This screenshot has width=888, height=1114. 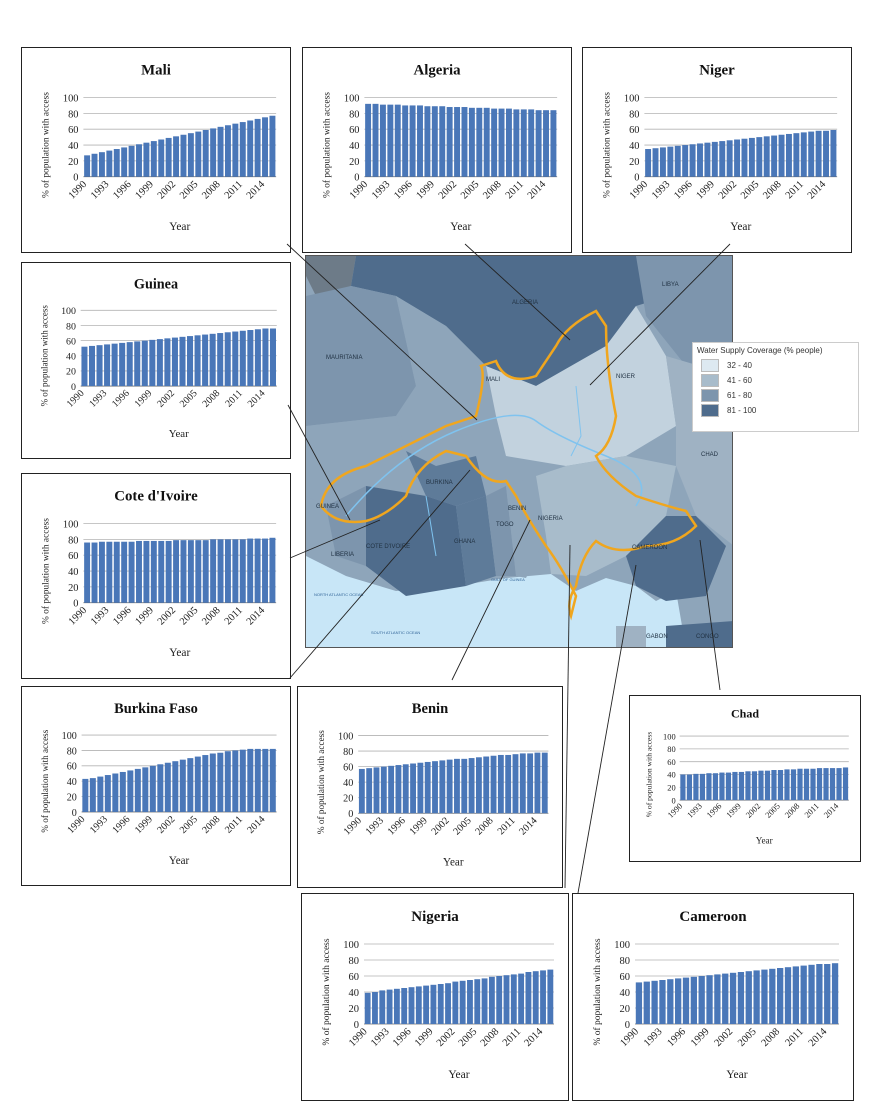 What do you see at coordinates (493, 380) in the screenshot?
I see `map-label-mali: MALI` at bounding box center [493, 380].